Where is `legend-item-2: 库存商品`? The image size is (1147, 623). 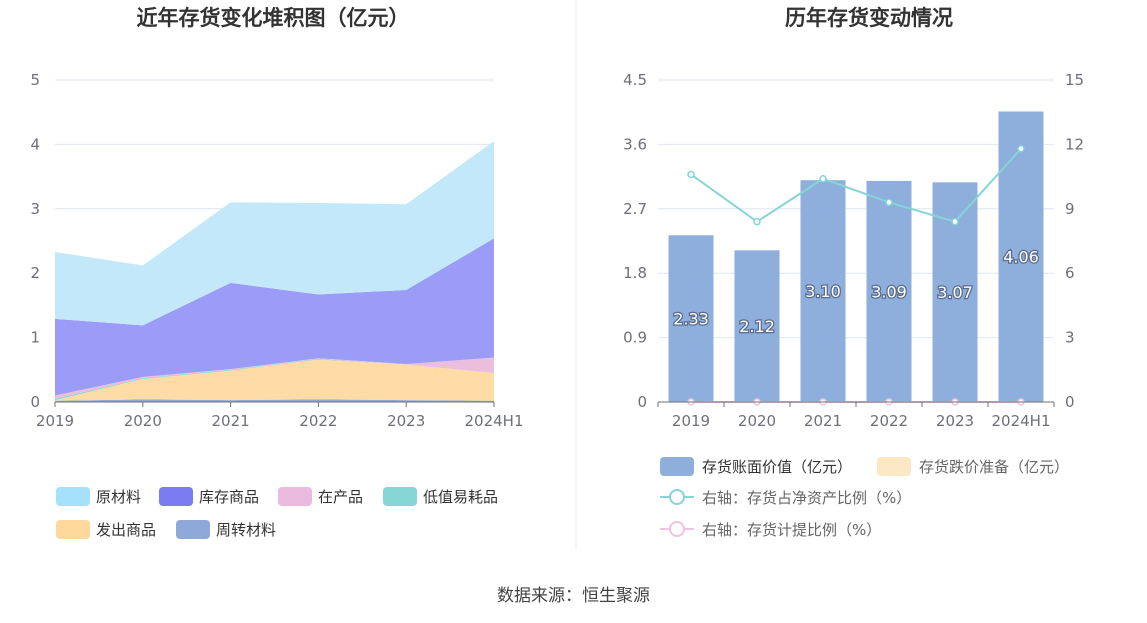
legend-item-2: 库存商品 is located at coordinates (209, 496).